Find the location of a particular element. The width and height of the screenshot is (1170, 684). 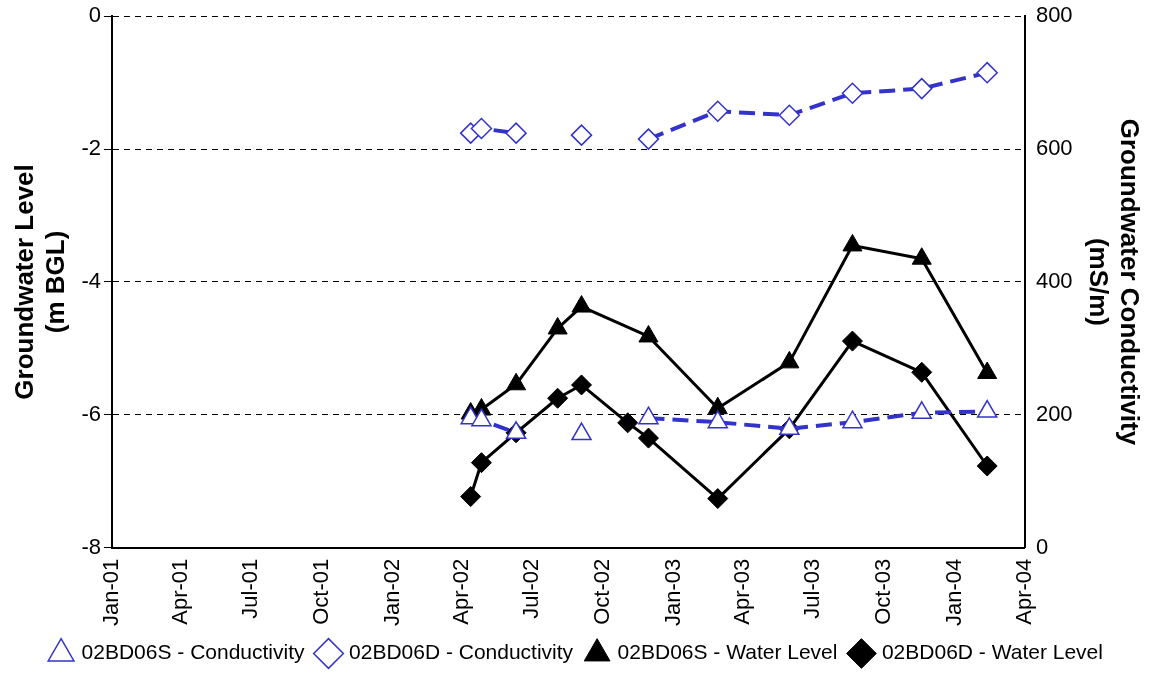

x-tick-label: Apr-03 is located at coordinates (742, 591).